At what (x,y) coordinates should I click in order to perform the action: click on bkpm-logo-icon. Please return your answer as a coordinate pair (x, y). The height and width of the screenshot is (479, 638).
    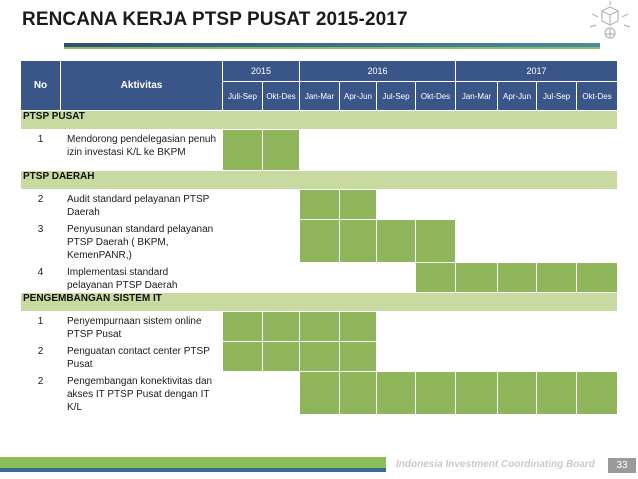
    Looking at the image, I should click on (610, 20).